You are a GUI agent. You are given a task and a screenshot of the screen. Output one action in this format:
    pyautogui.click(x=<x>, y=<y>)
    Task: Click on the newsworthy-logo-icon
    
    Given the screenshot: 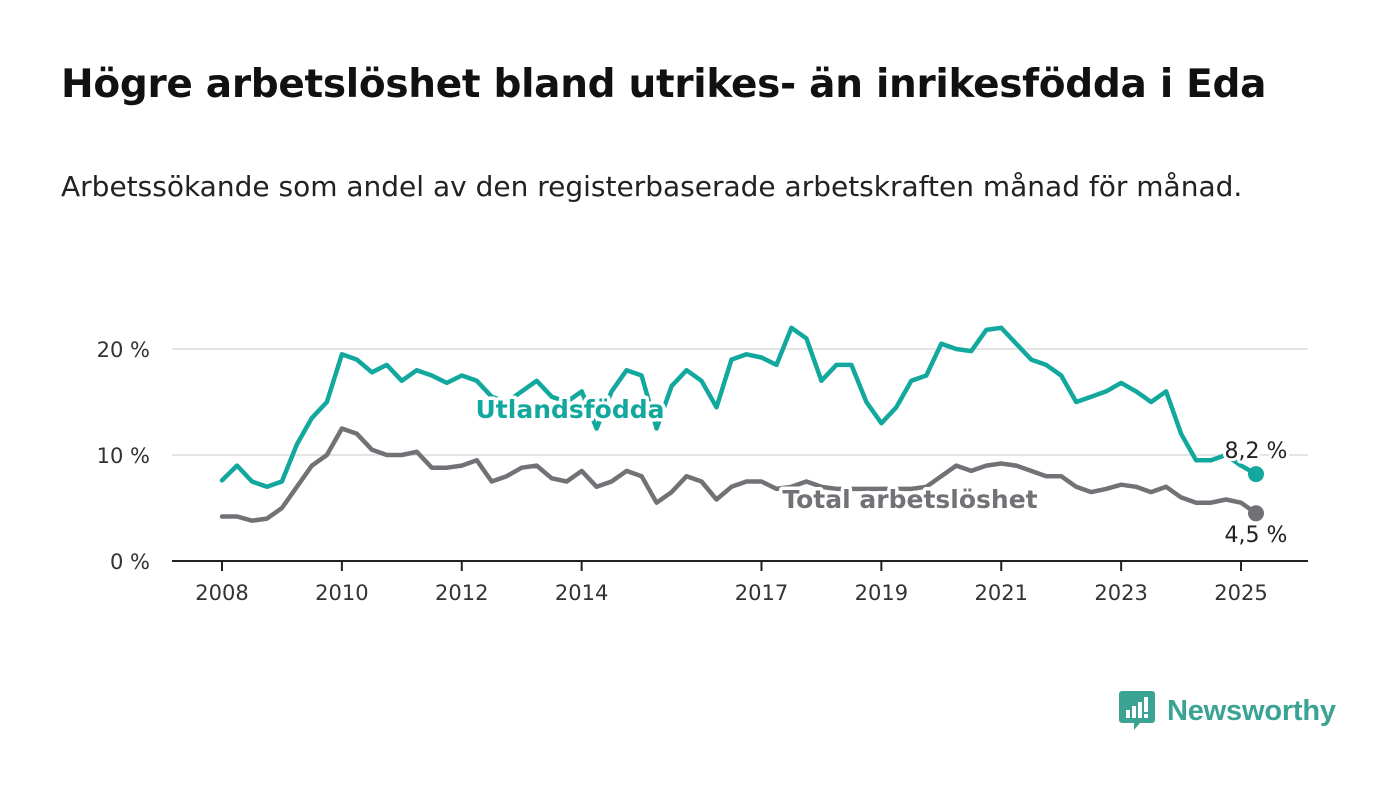 What is the action you would take?
    pyautogui.click(x=1137, y=710)
    